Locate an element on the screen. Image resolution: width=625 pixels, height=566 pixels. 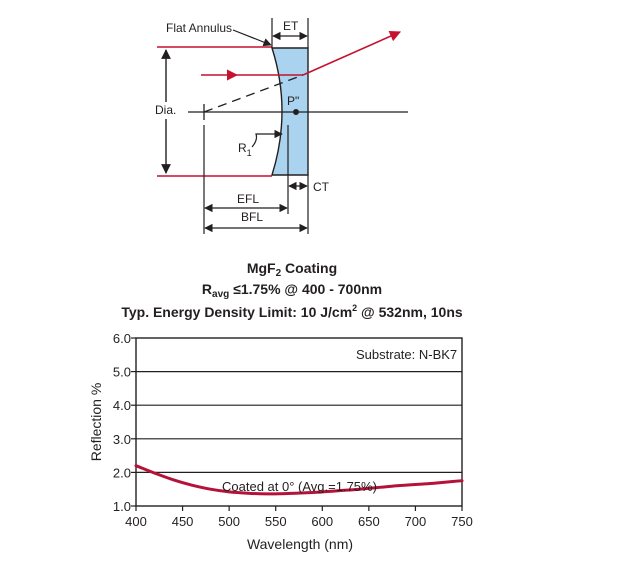
y-tick-label: 4.0 is located at coordinates (122, 405).